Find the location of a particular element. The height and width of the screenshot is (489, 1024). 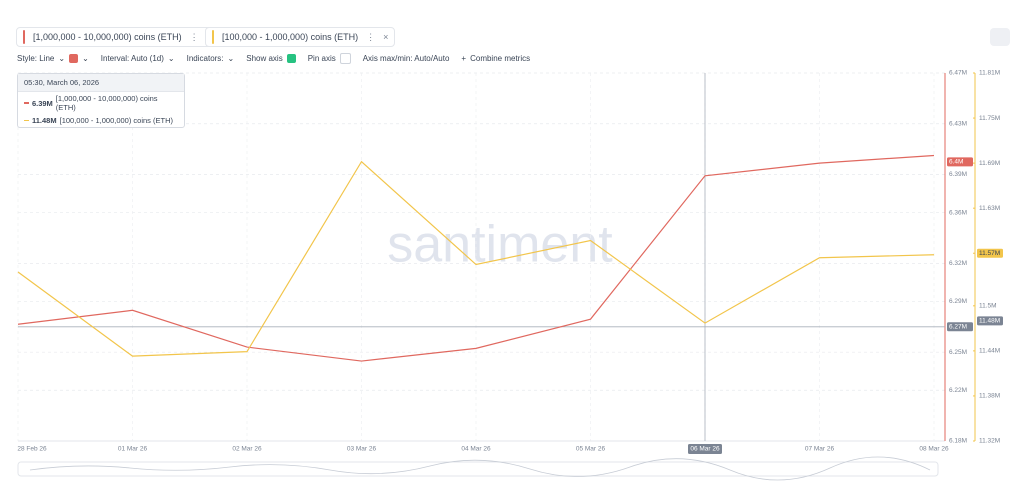

tooltip-row: 11.48M [100,000 - 1,000,000) coins (ETH) is located at coordinates (101, 120).